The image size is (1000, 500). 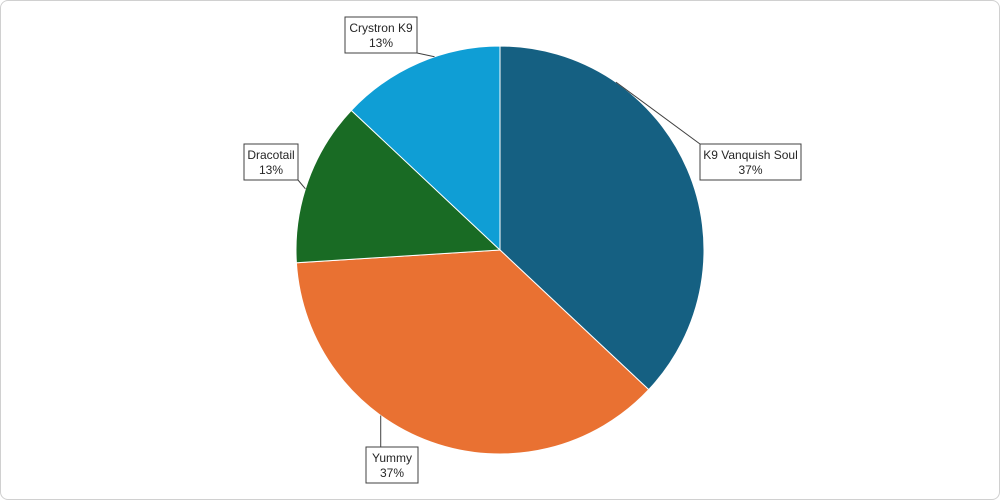 I want to click on pie-slice-crystron-k9, so click(x=425, y=148).